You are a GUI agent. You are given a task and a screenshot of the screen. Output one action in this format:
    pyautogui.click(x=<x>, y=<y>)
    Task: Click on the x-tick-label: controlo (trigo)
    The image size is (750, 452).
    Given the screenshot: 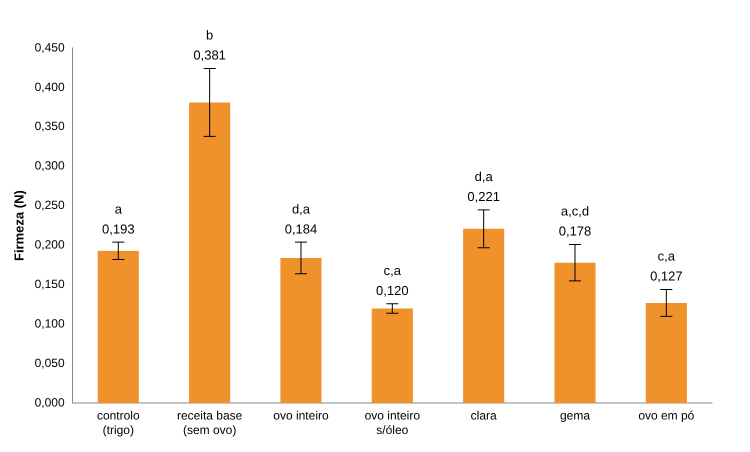 What is the action you would take?
    pyautogui.click(x=118, y=423)
    